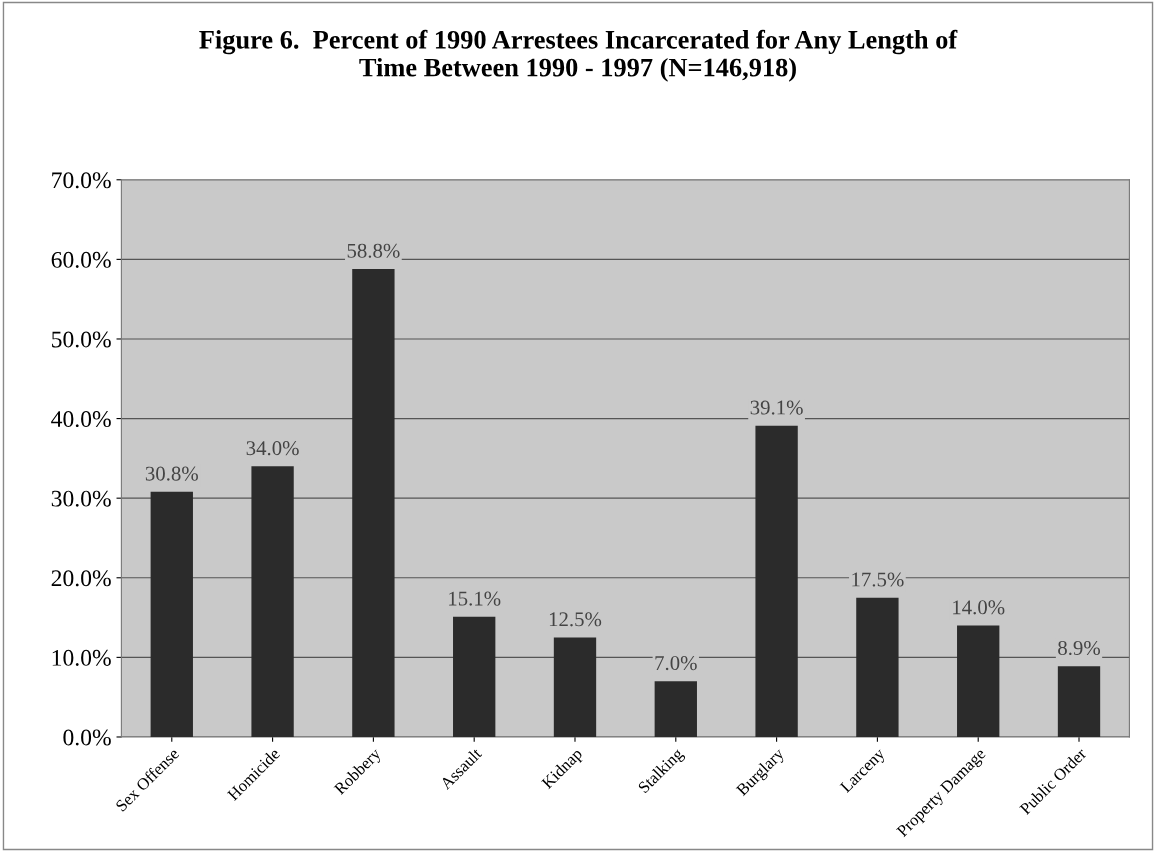  Describe the element at coordinates (81, 419) in the screenshot. I see `y-tick-label: 40.0%` at that location.